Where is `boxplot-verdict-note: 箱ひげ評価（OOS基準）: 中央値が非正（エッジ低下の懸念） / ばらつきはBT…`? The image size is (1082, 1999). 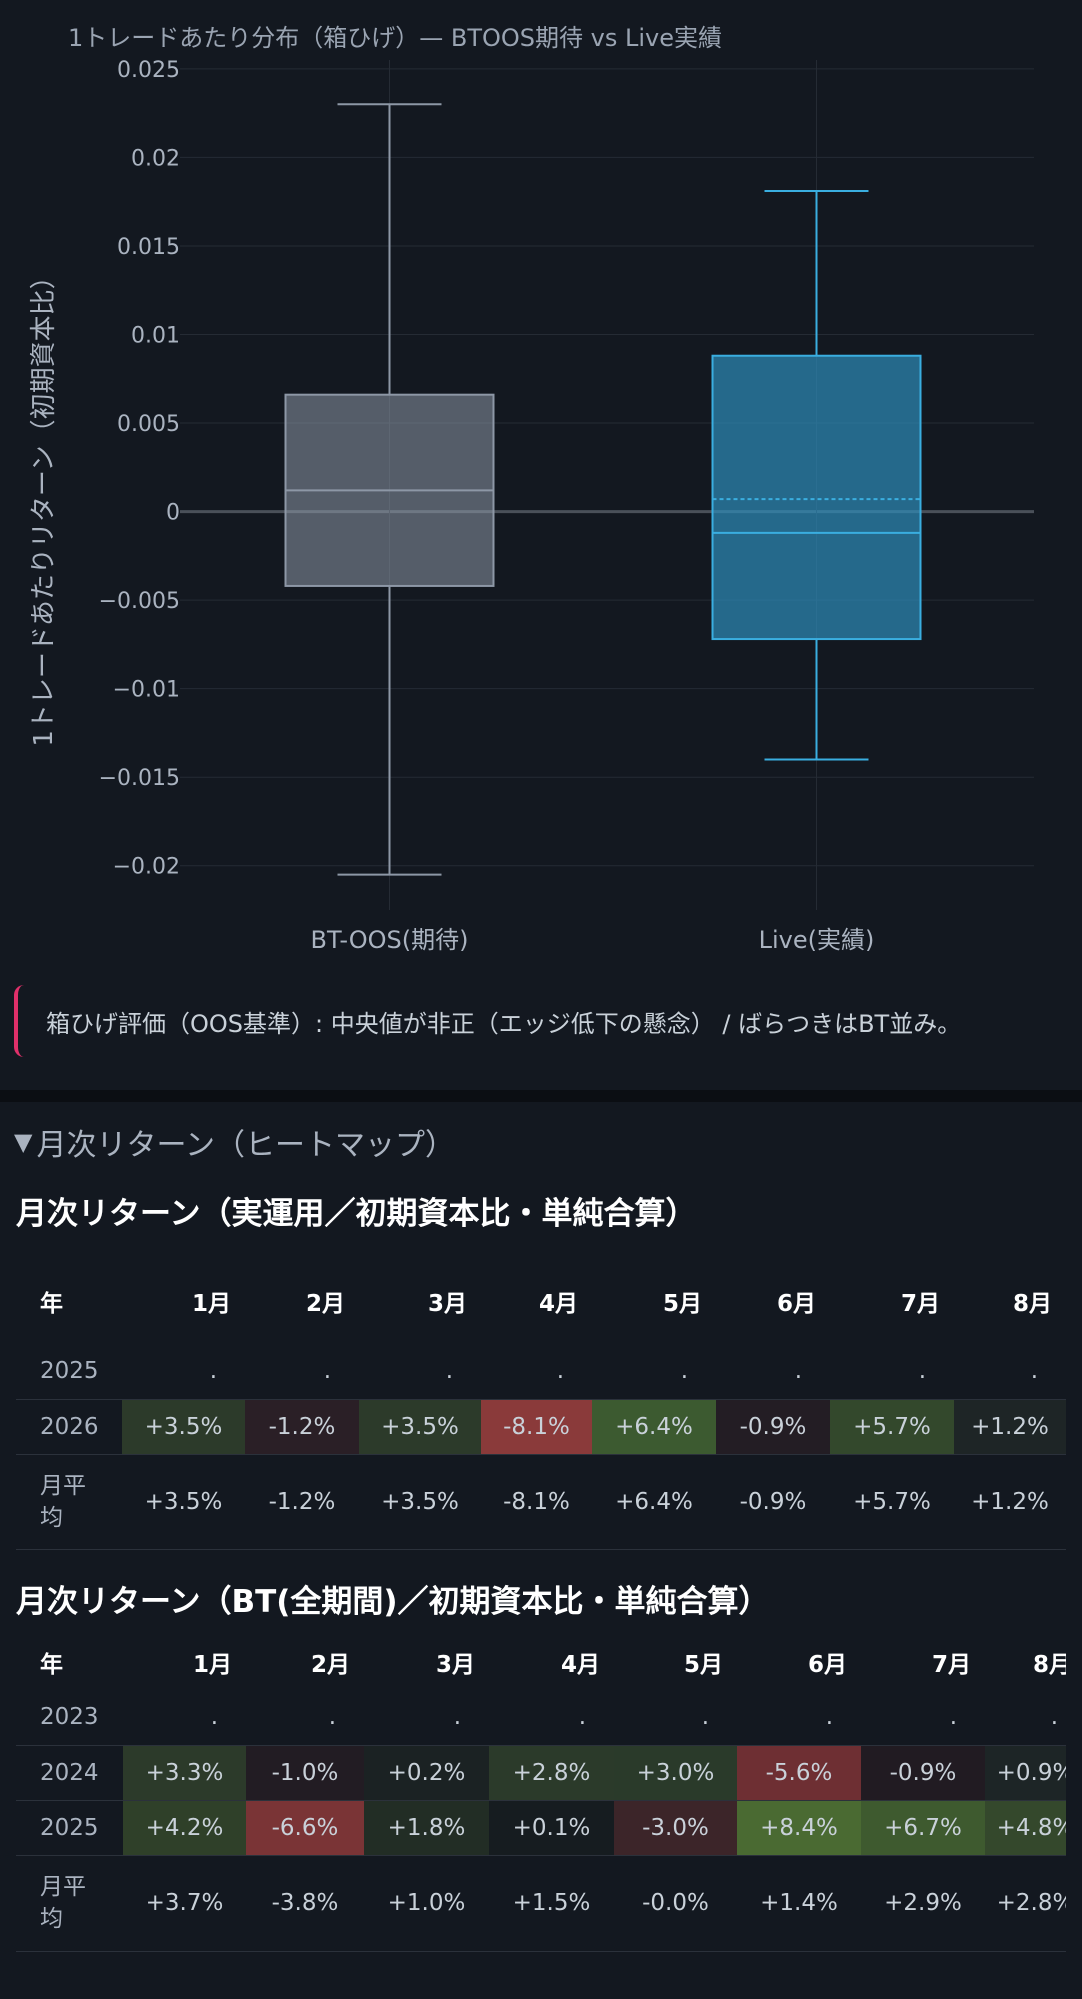
boxplot-verdict-note: 箱ひげ評価（OOS基準）: 中央値が非正（エッジ低下の懸念） / ばらつきはBT… is located at coordinates (539, 1021).